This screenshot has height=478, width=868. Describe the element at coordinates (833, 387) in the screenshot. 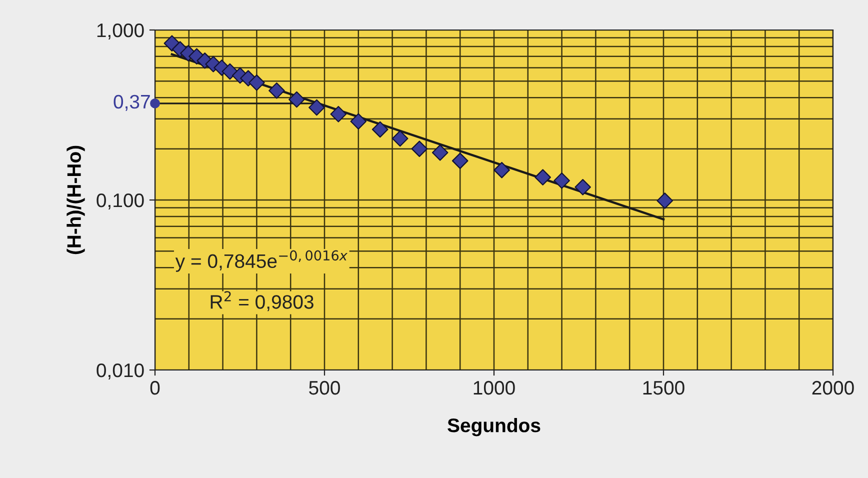

I see `x-tick-label: 2000` at that location.